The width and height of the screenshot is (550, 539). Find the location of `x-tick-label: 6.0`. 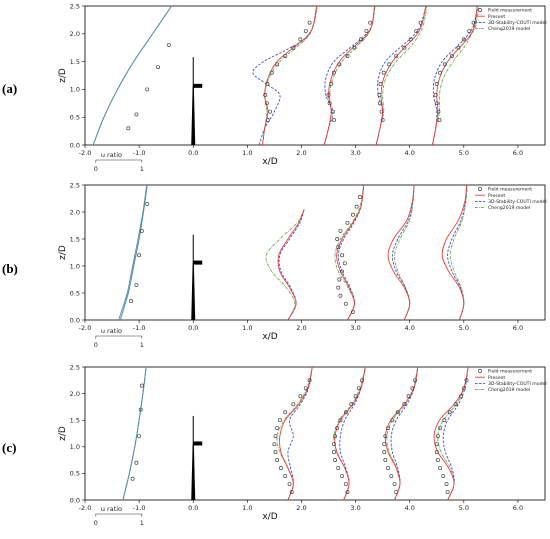

x-tick-label: 6.0 is located at coordinates (518, 153).